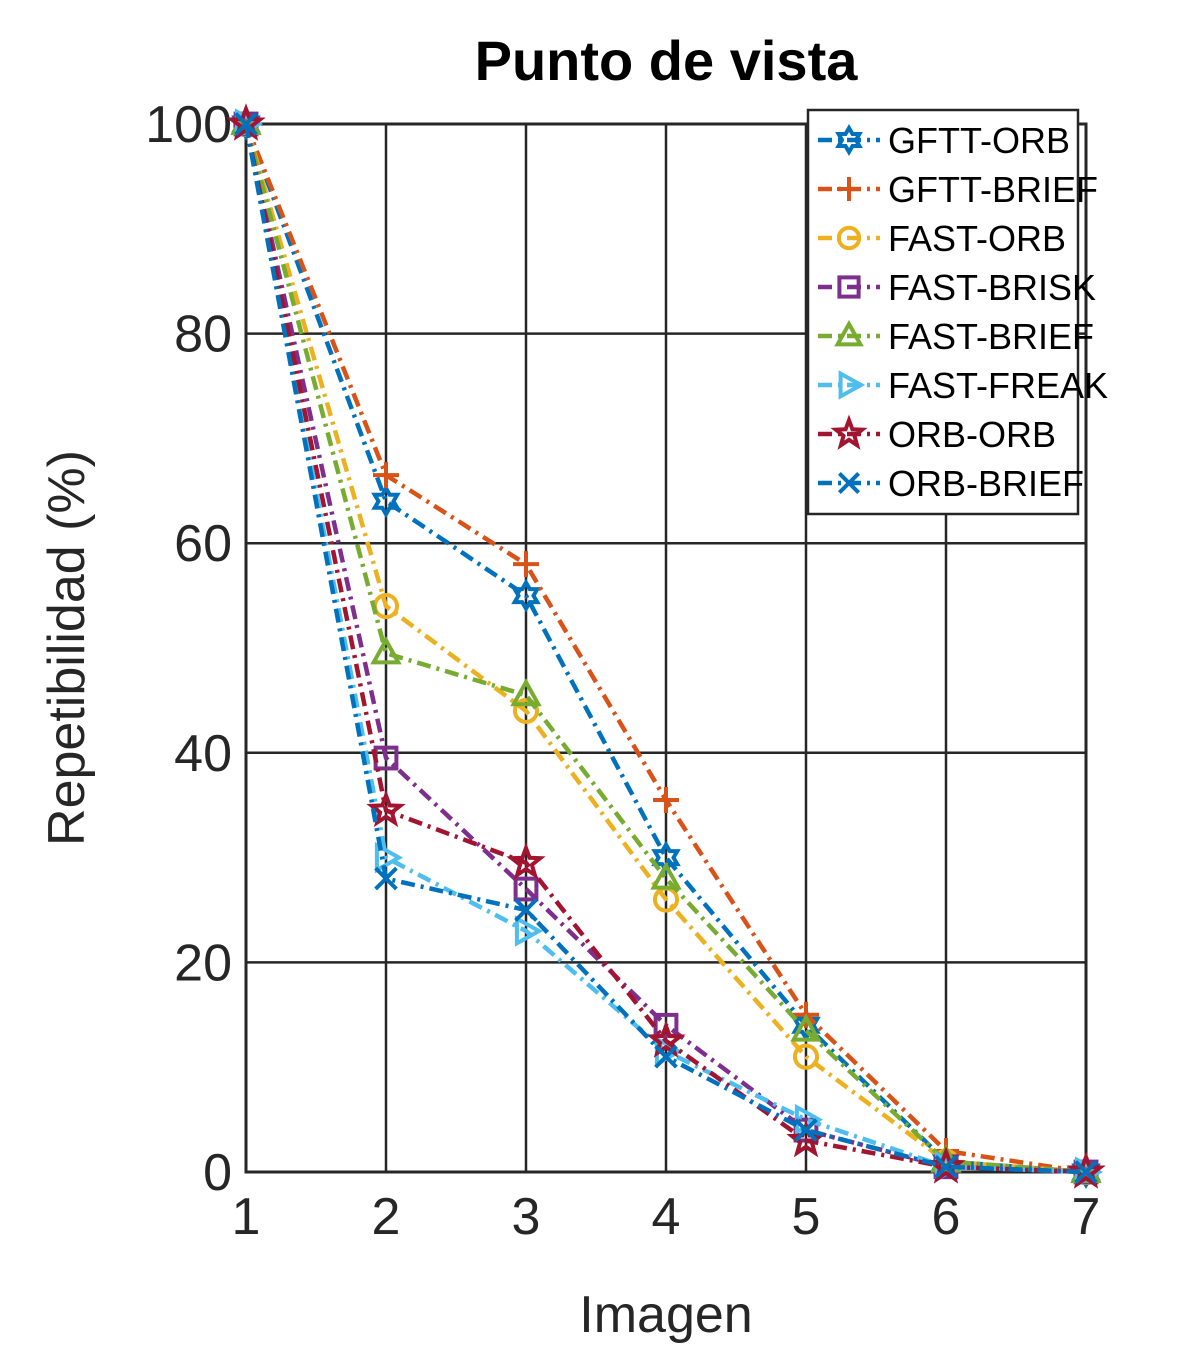 The image size is (1200, 1350). What do you see at coordinates (972, 434) in the screenshot?
I see `legend-label: ORB-ORB` at bounding box center [972, 434].